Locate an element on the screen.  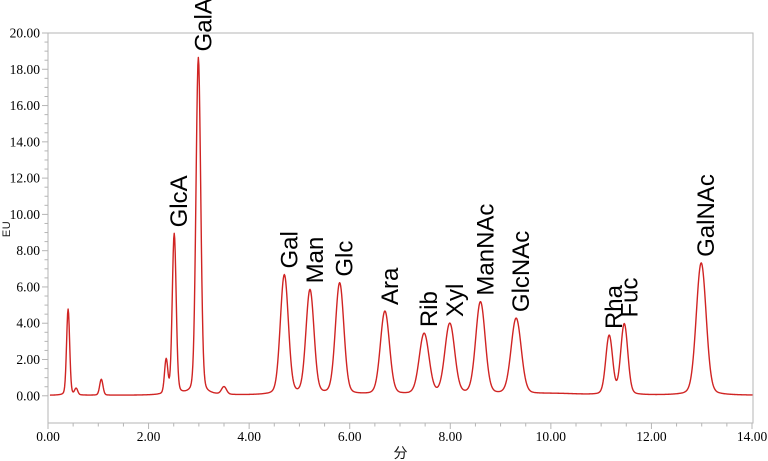
y-axis-title: EU is located at coordinates (7, 229).